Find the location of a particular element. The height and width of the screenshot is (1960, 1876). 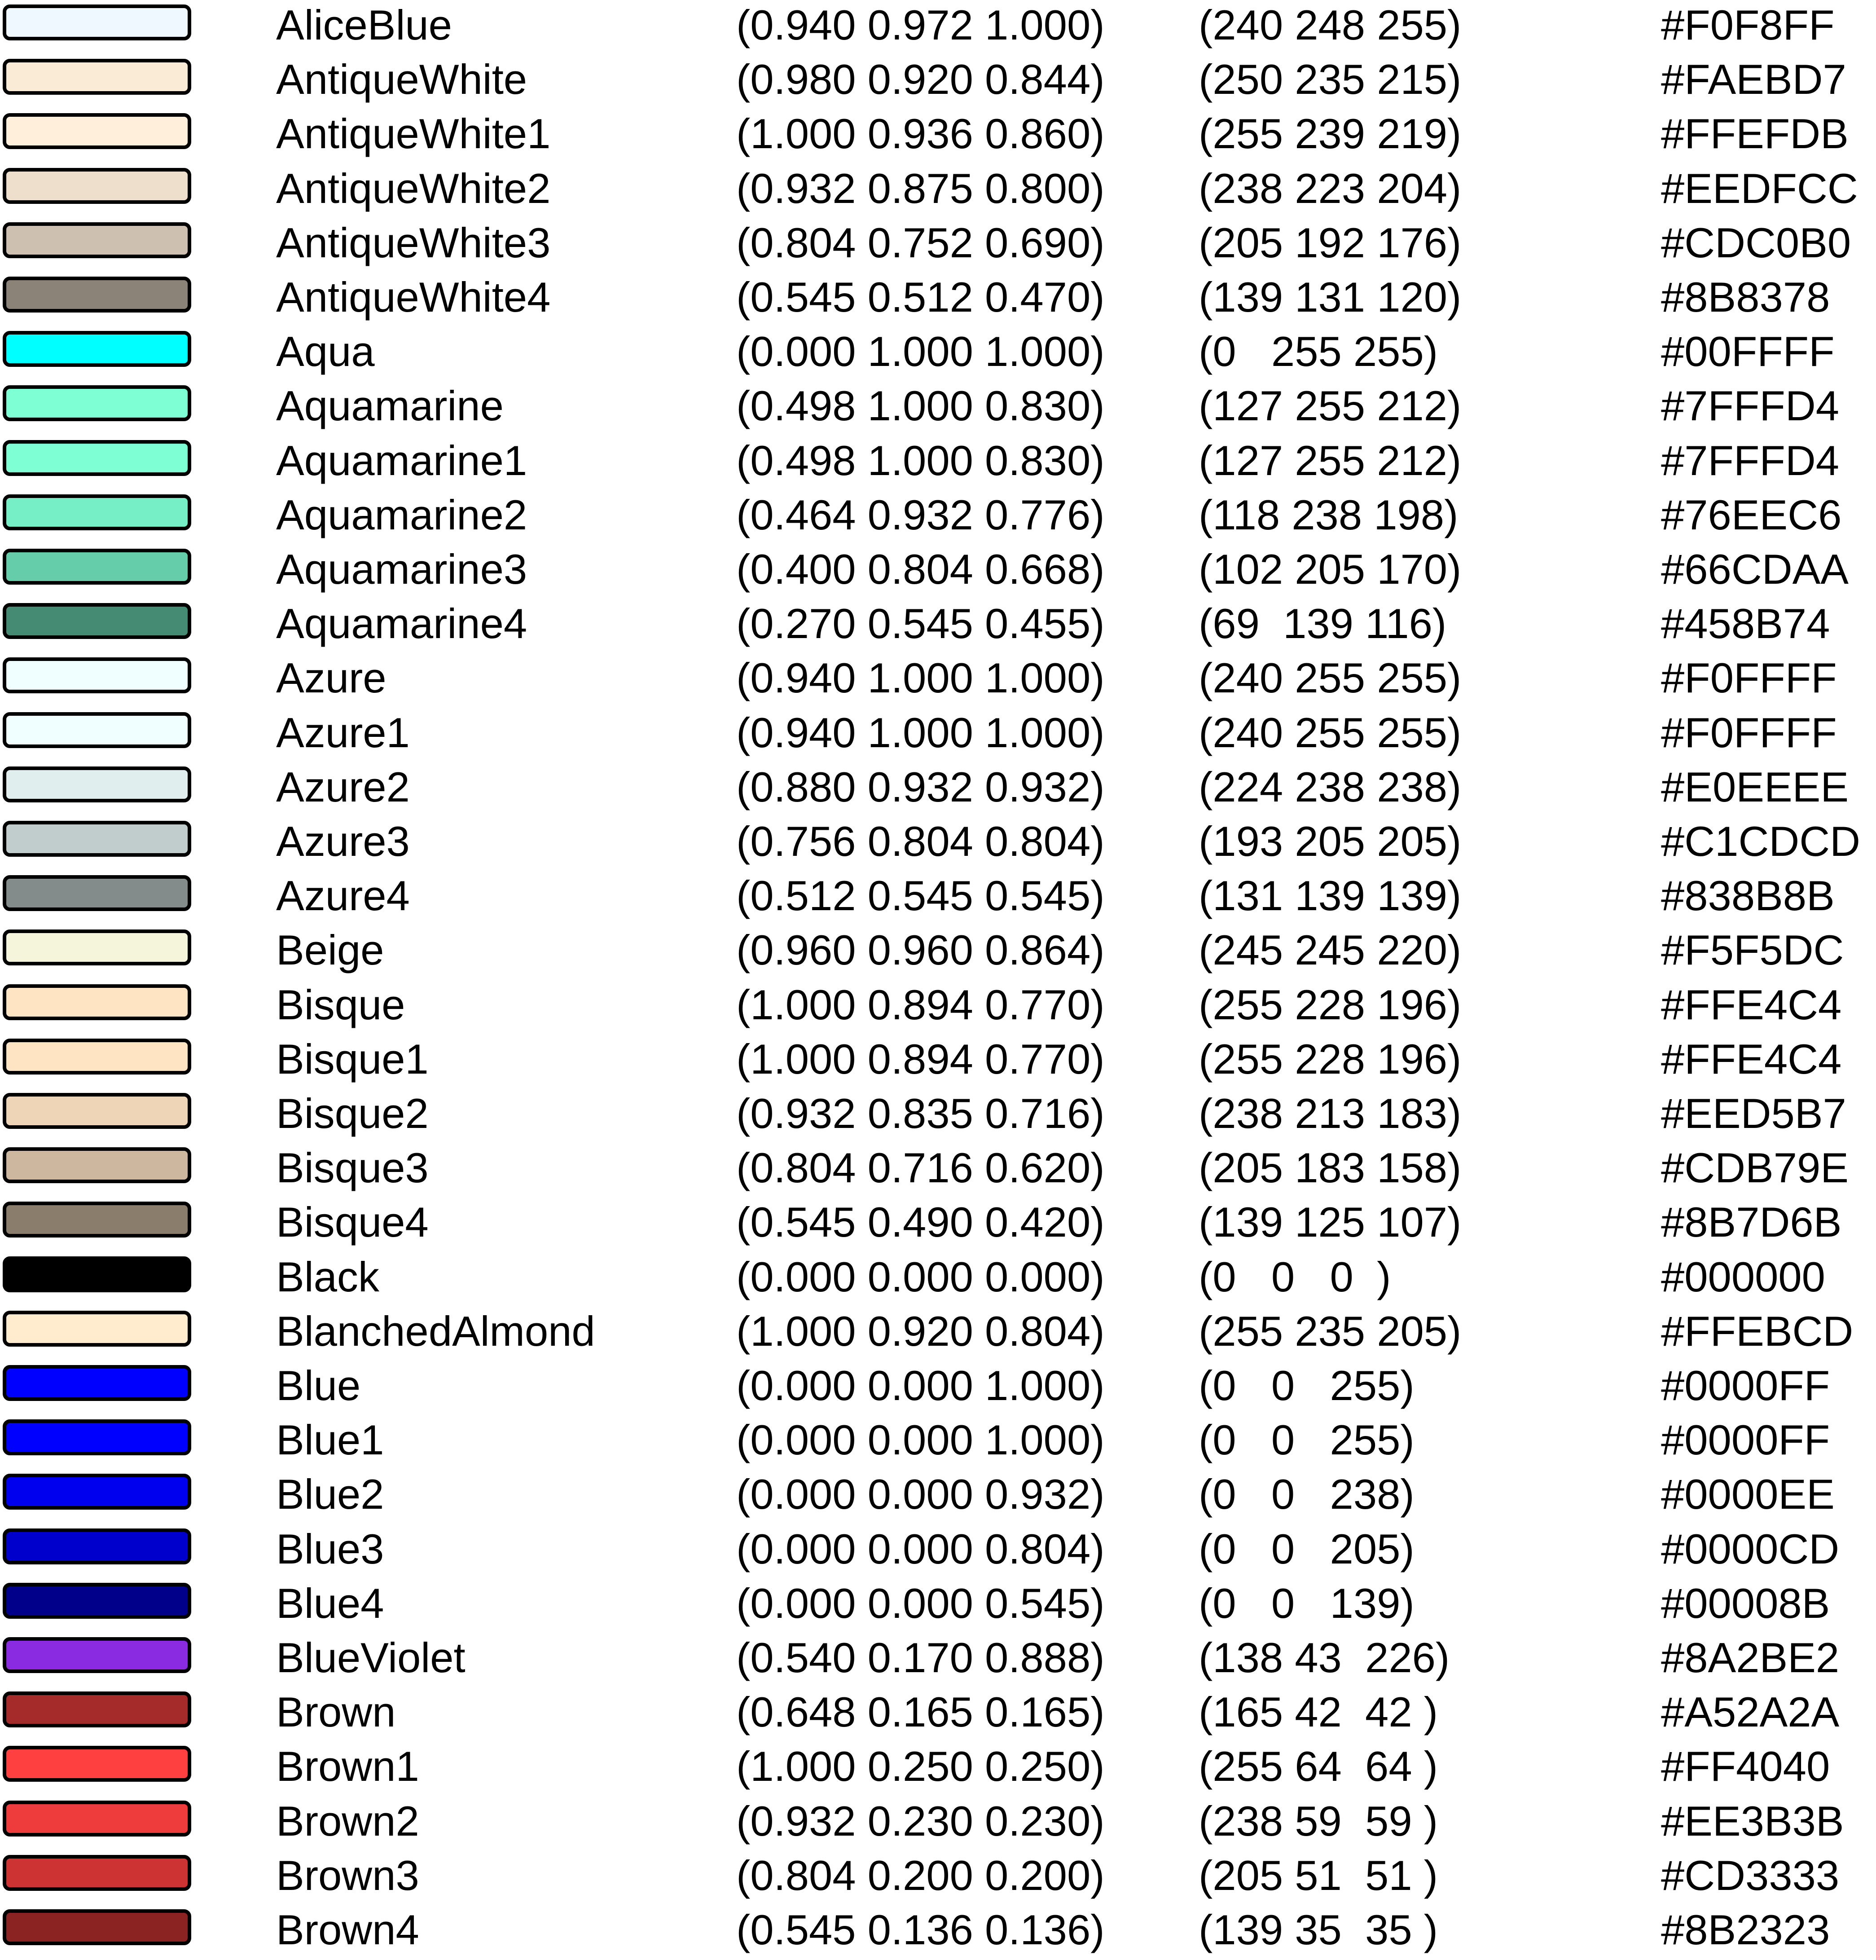

color-name: Azure2 is located at coordinates (343, 786).